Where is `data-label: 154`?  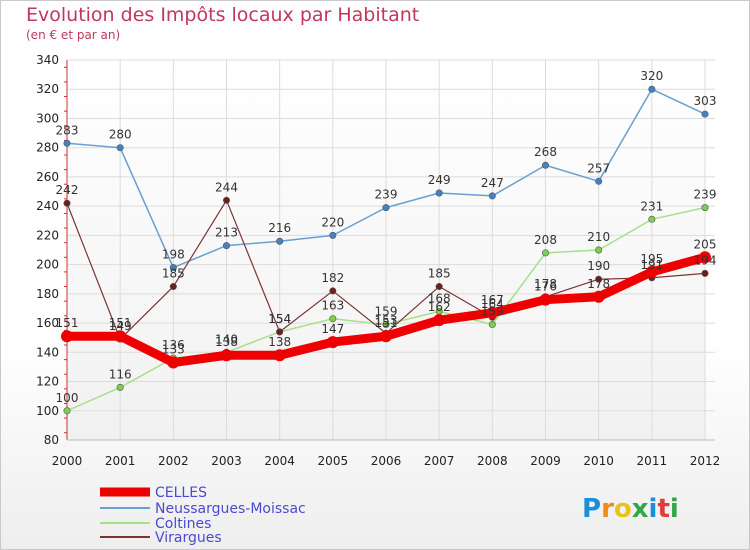
data-label: 154 is located at coordinates (279, 319).